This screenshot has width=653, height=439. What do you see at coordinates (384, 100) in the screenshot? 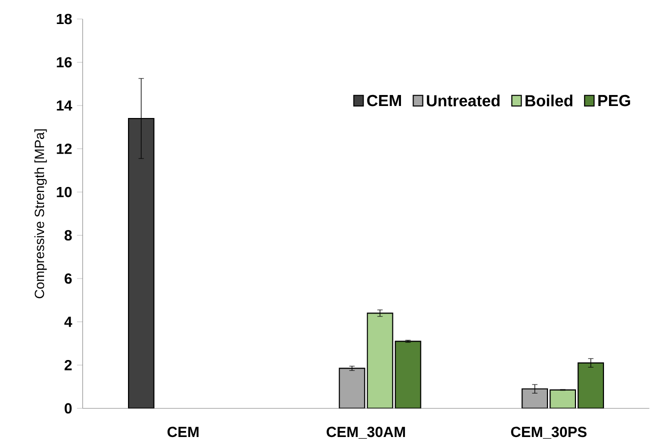
I see `legend-label: CEM` at bounding box center [384, 100].